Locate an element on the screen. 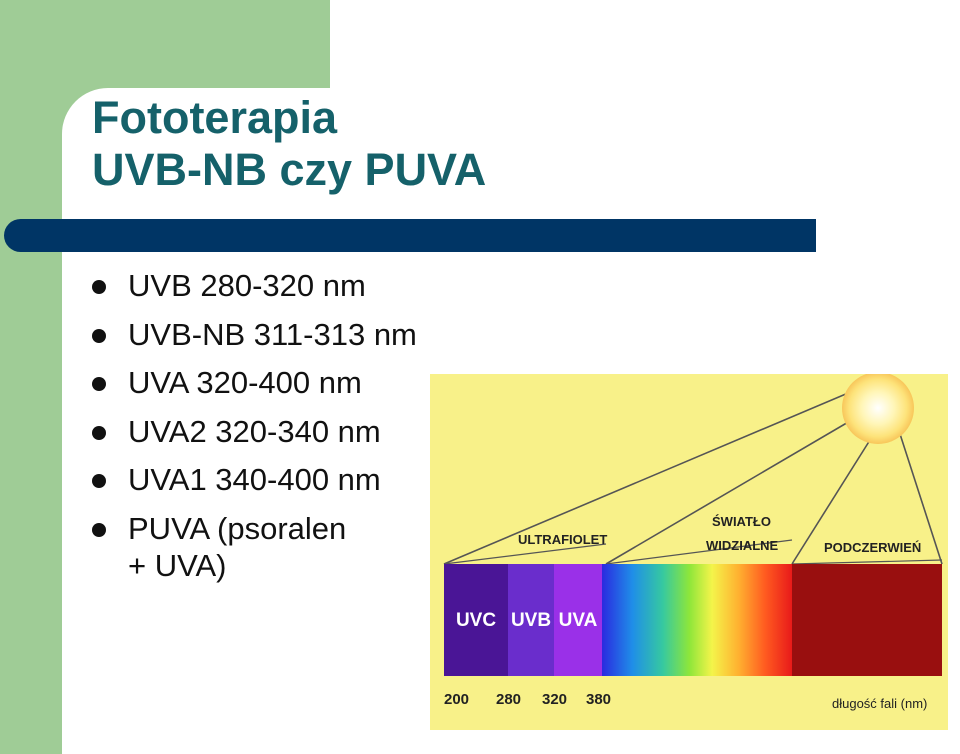 The height and width of the screenshot is (754, 960). tick-label: 200 is located at coordinates (456, 699).